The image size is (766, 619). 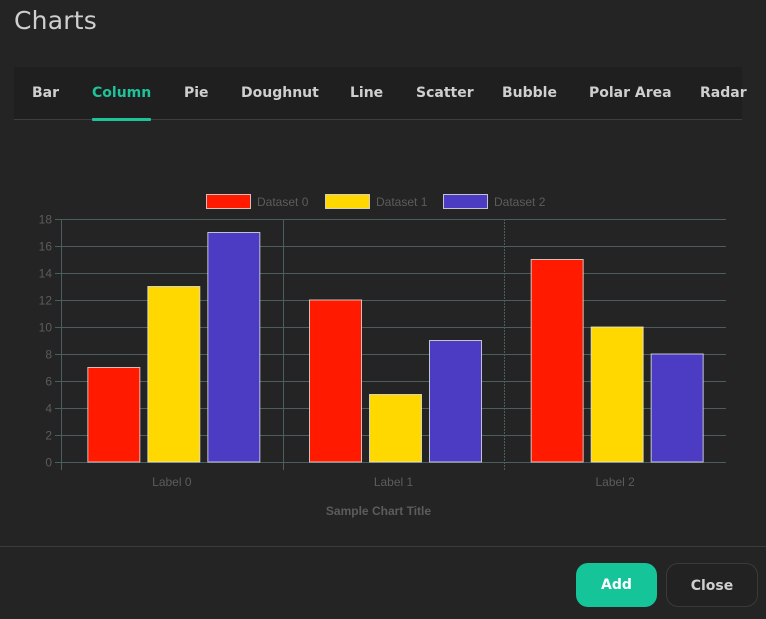 What do you see at coordinates (367, 93) in the screenshot?
I see `tab-line: Line` at bounding box center [367, 93].